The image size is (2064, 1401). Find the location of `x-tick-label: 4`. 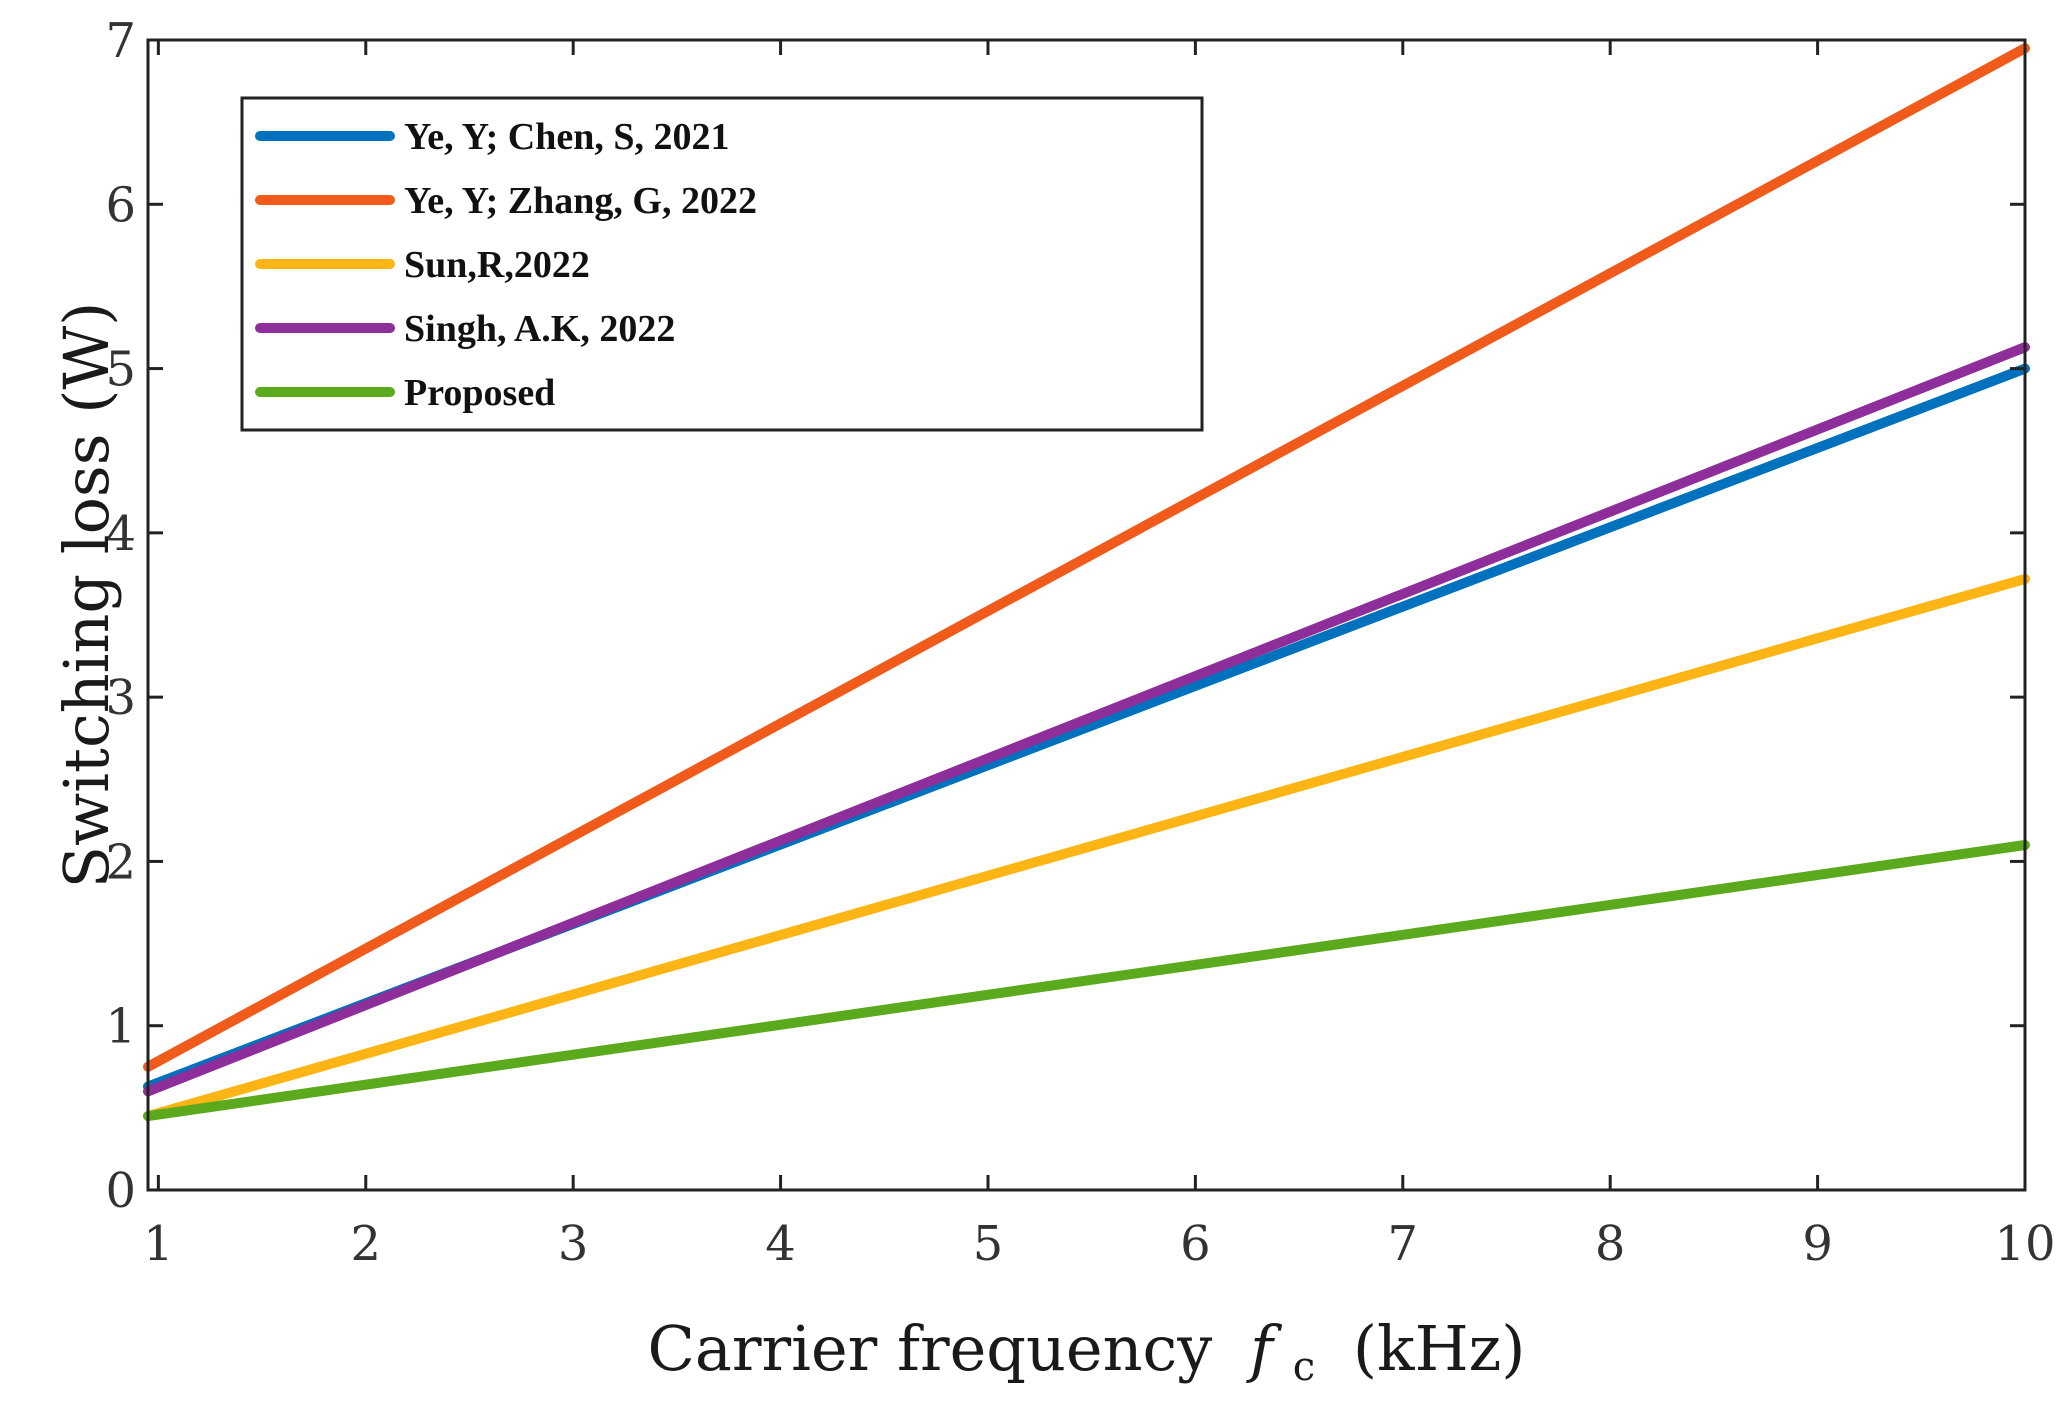

x-tick-label: 4 is located at coordinates (780, 1244).